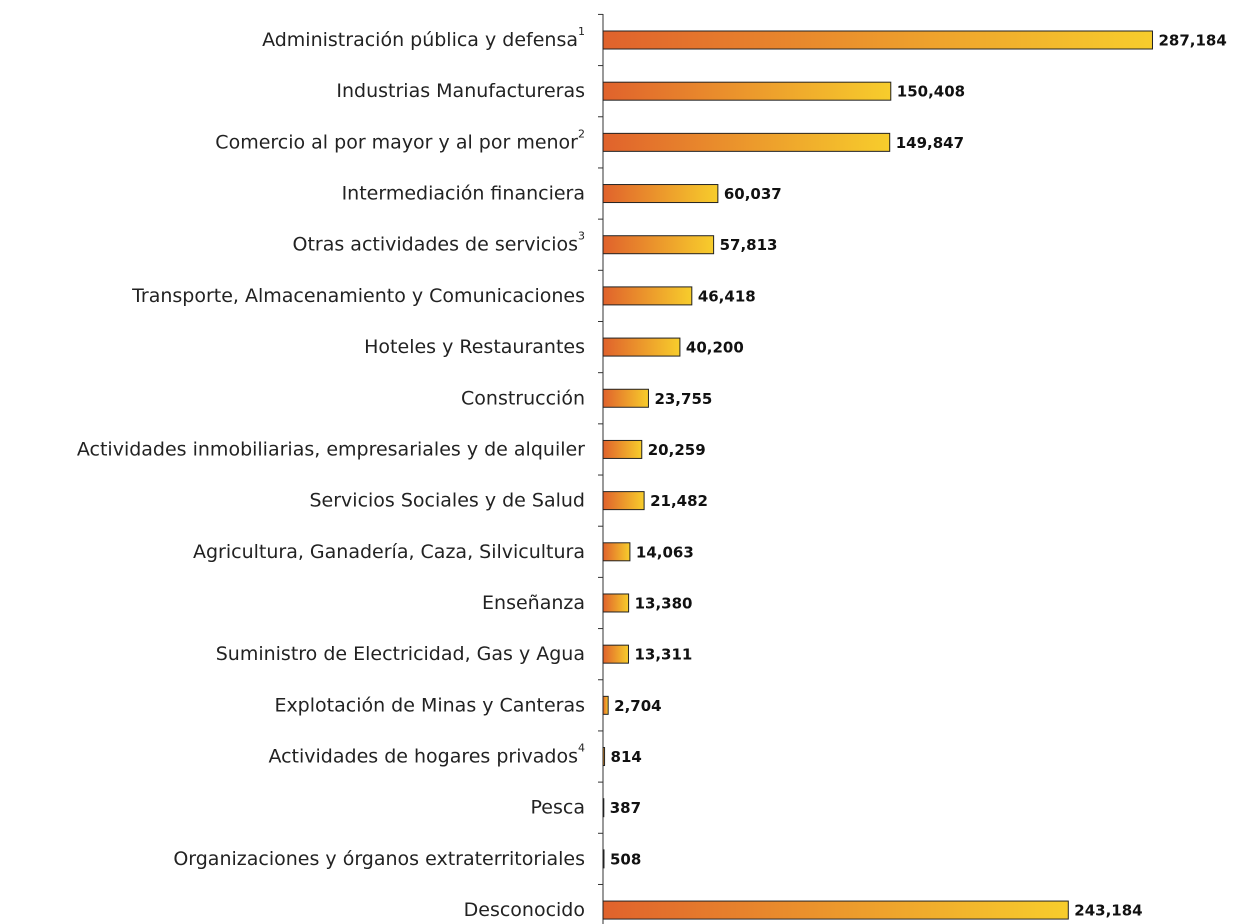  I want to click on y-tick-label: Pesca, so click(558, 807).